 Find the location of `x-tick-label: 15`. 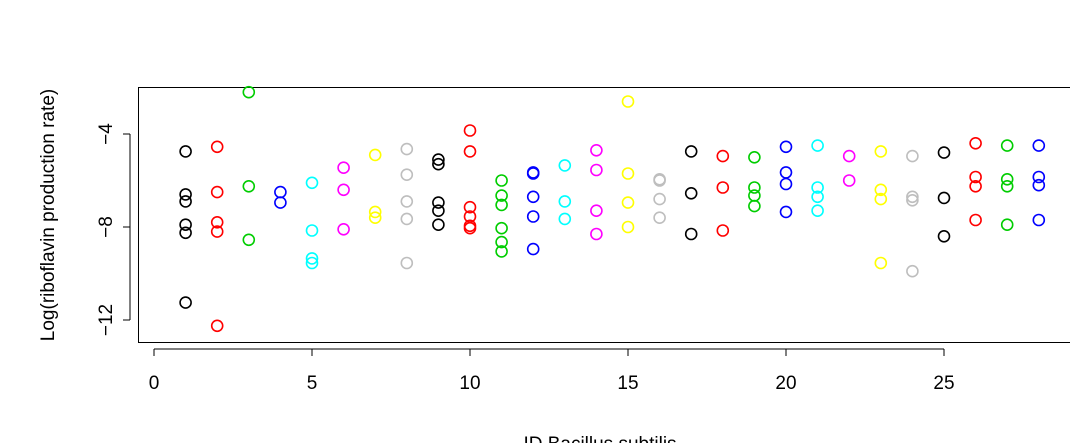

x-tick-label: 15 is located at coordinates (627, 383).